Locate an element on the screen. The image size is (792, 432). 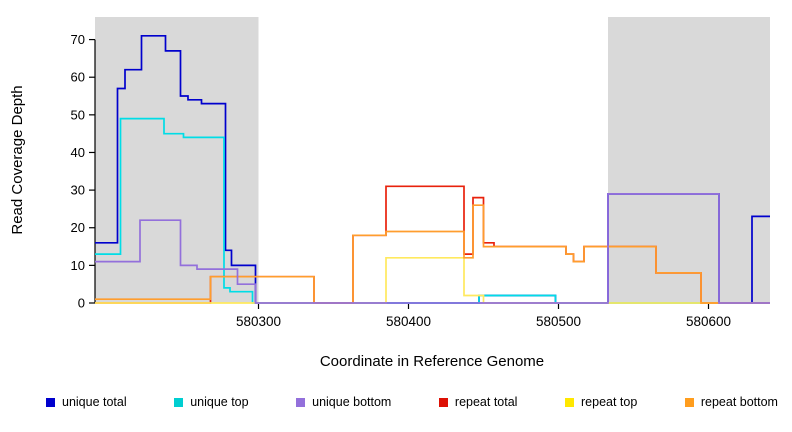
y-tick-label: 20 is located at coordinates (78, 227).